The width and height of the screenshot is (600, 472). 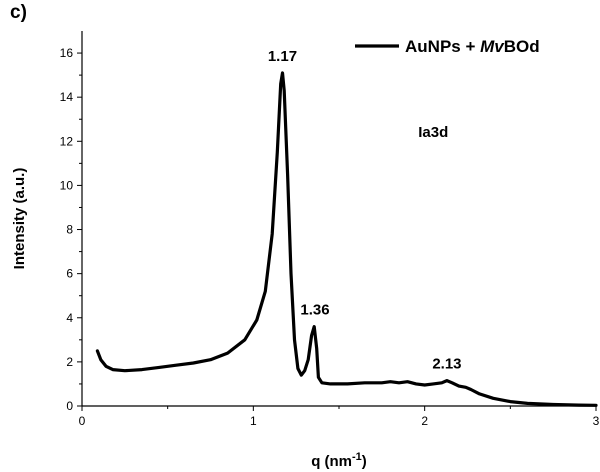 What do you see at coordinates (339, 460) in the screenshot?
I see `x-axis-title: q (nm-1)` at bounding box center [339, 460].